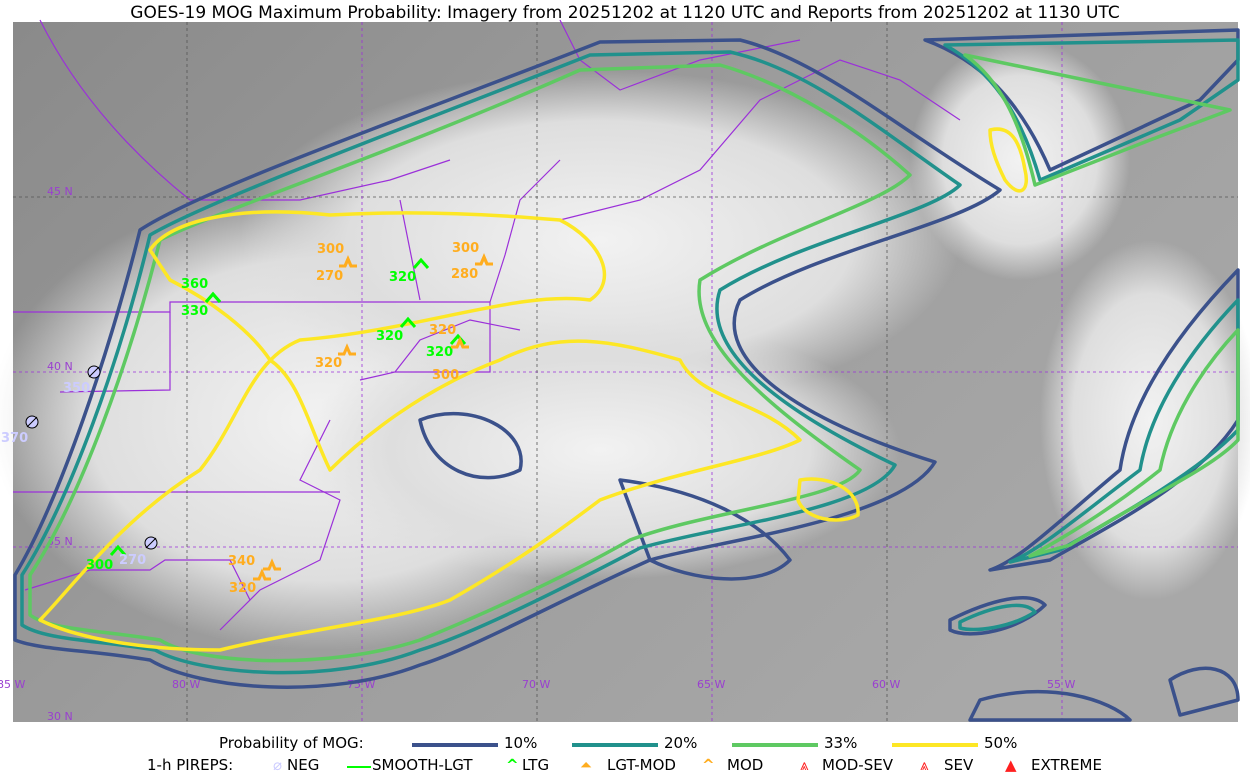  I want to click on legend-ltg: LTG, so click(536, 765).